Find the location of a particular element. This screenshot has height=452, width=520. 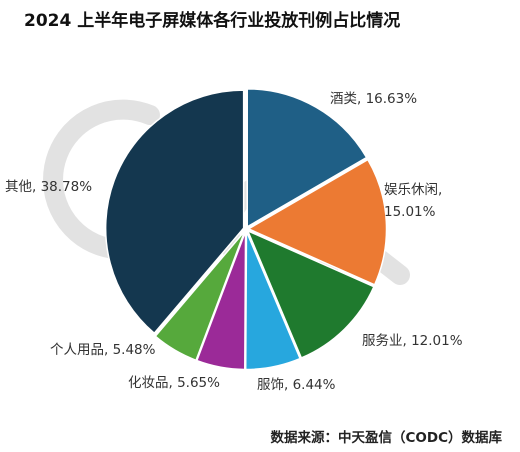

slice-label-4: 服饰, 6.44% is located at coordinates (296, 385).